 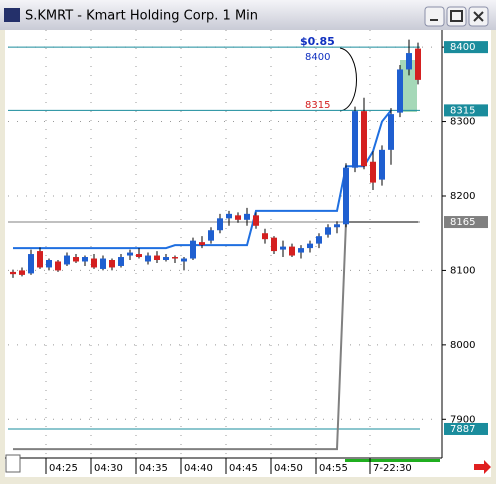 What do you see at coordinates (462, 222) in the screenshot?
I see `level-label: 8165` at bounding box center [462, 222].